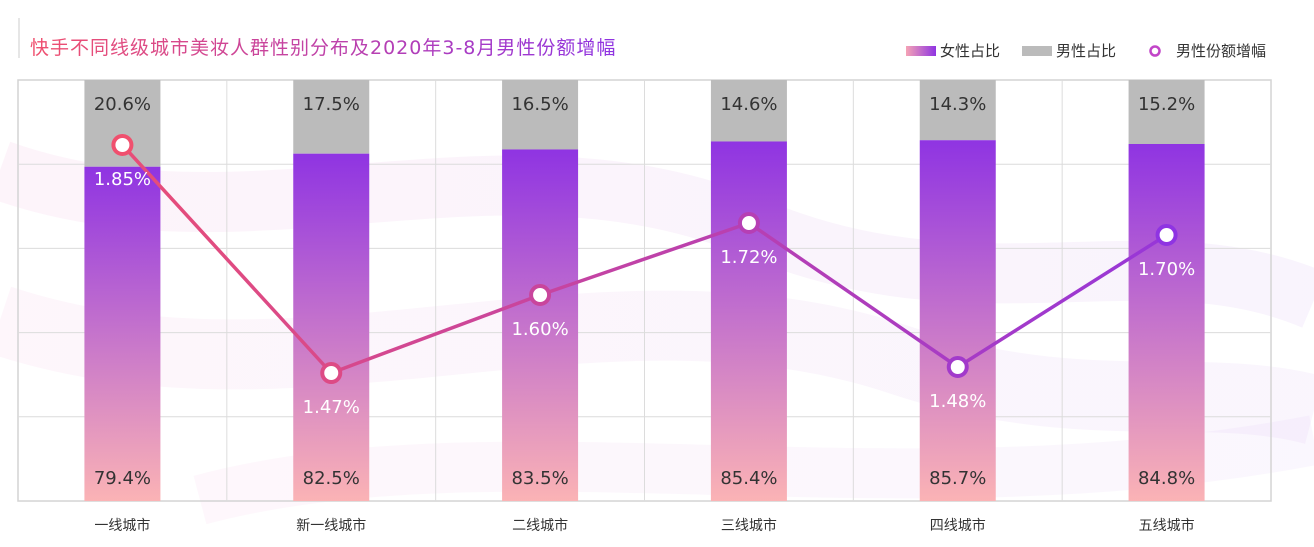  What do you see at coordinates (1166, 269) in the screenshot?
I see `data-label-growth-6: 1.70%` at bounding box center [1166, 269].